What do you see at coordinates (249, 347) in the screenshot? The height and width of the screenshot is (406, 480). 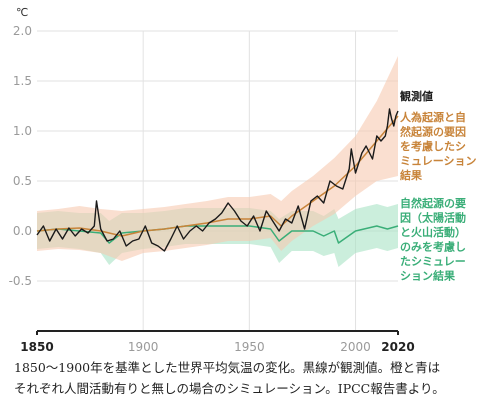 I see `x-tick-label: 1950` at bounding box center [249, 347].